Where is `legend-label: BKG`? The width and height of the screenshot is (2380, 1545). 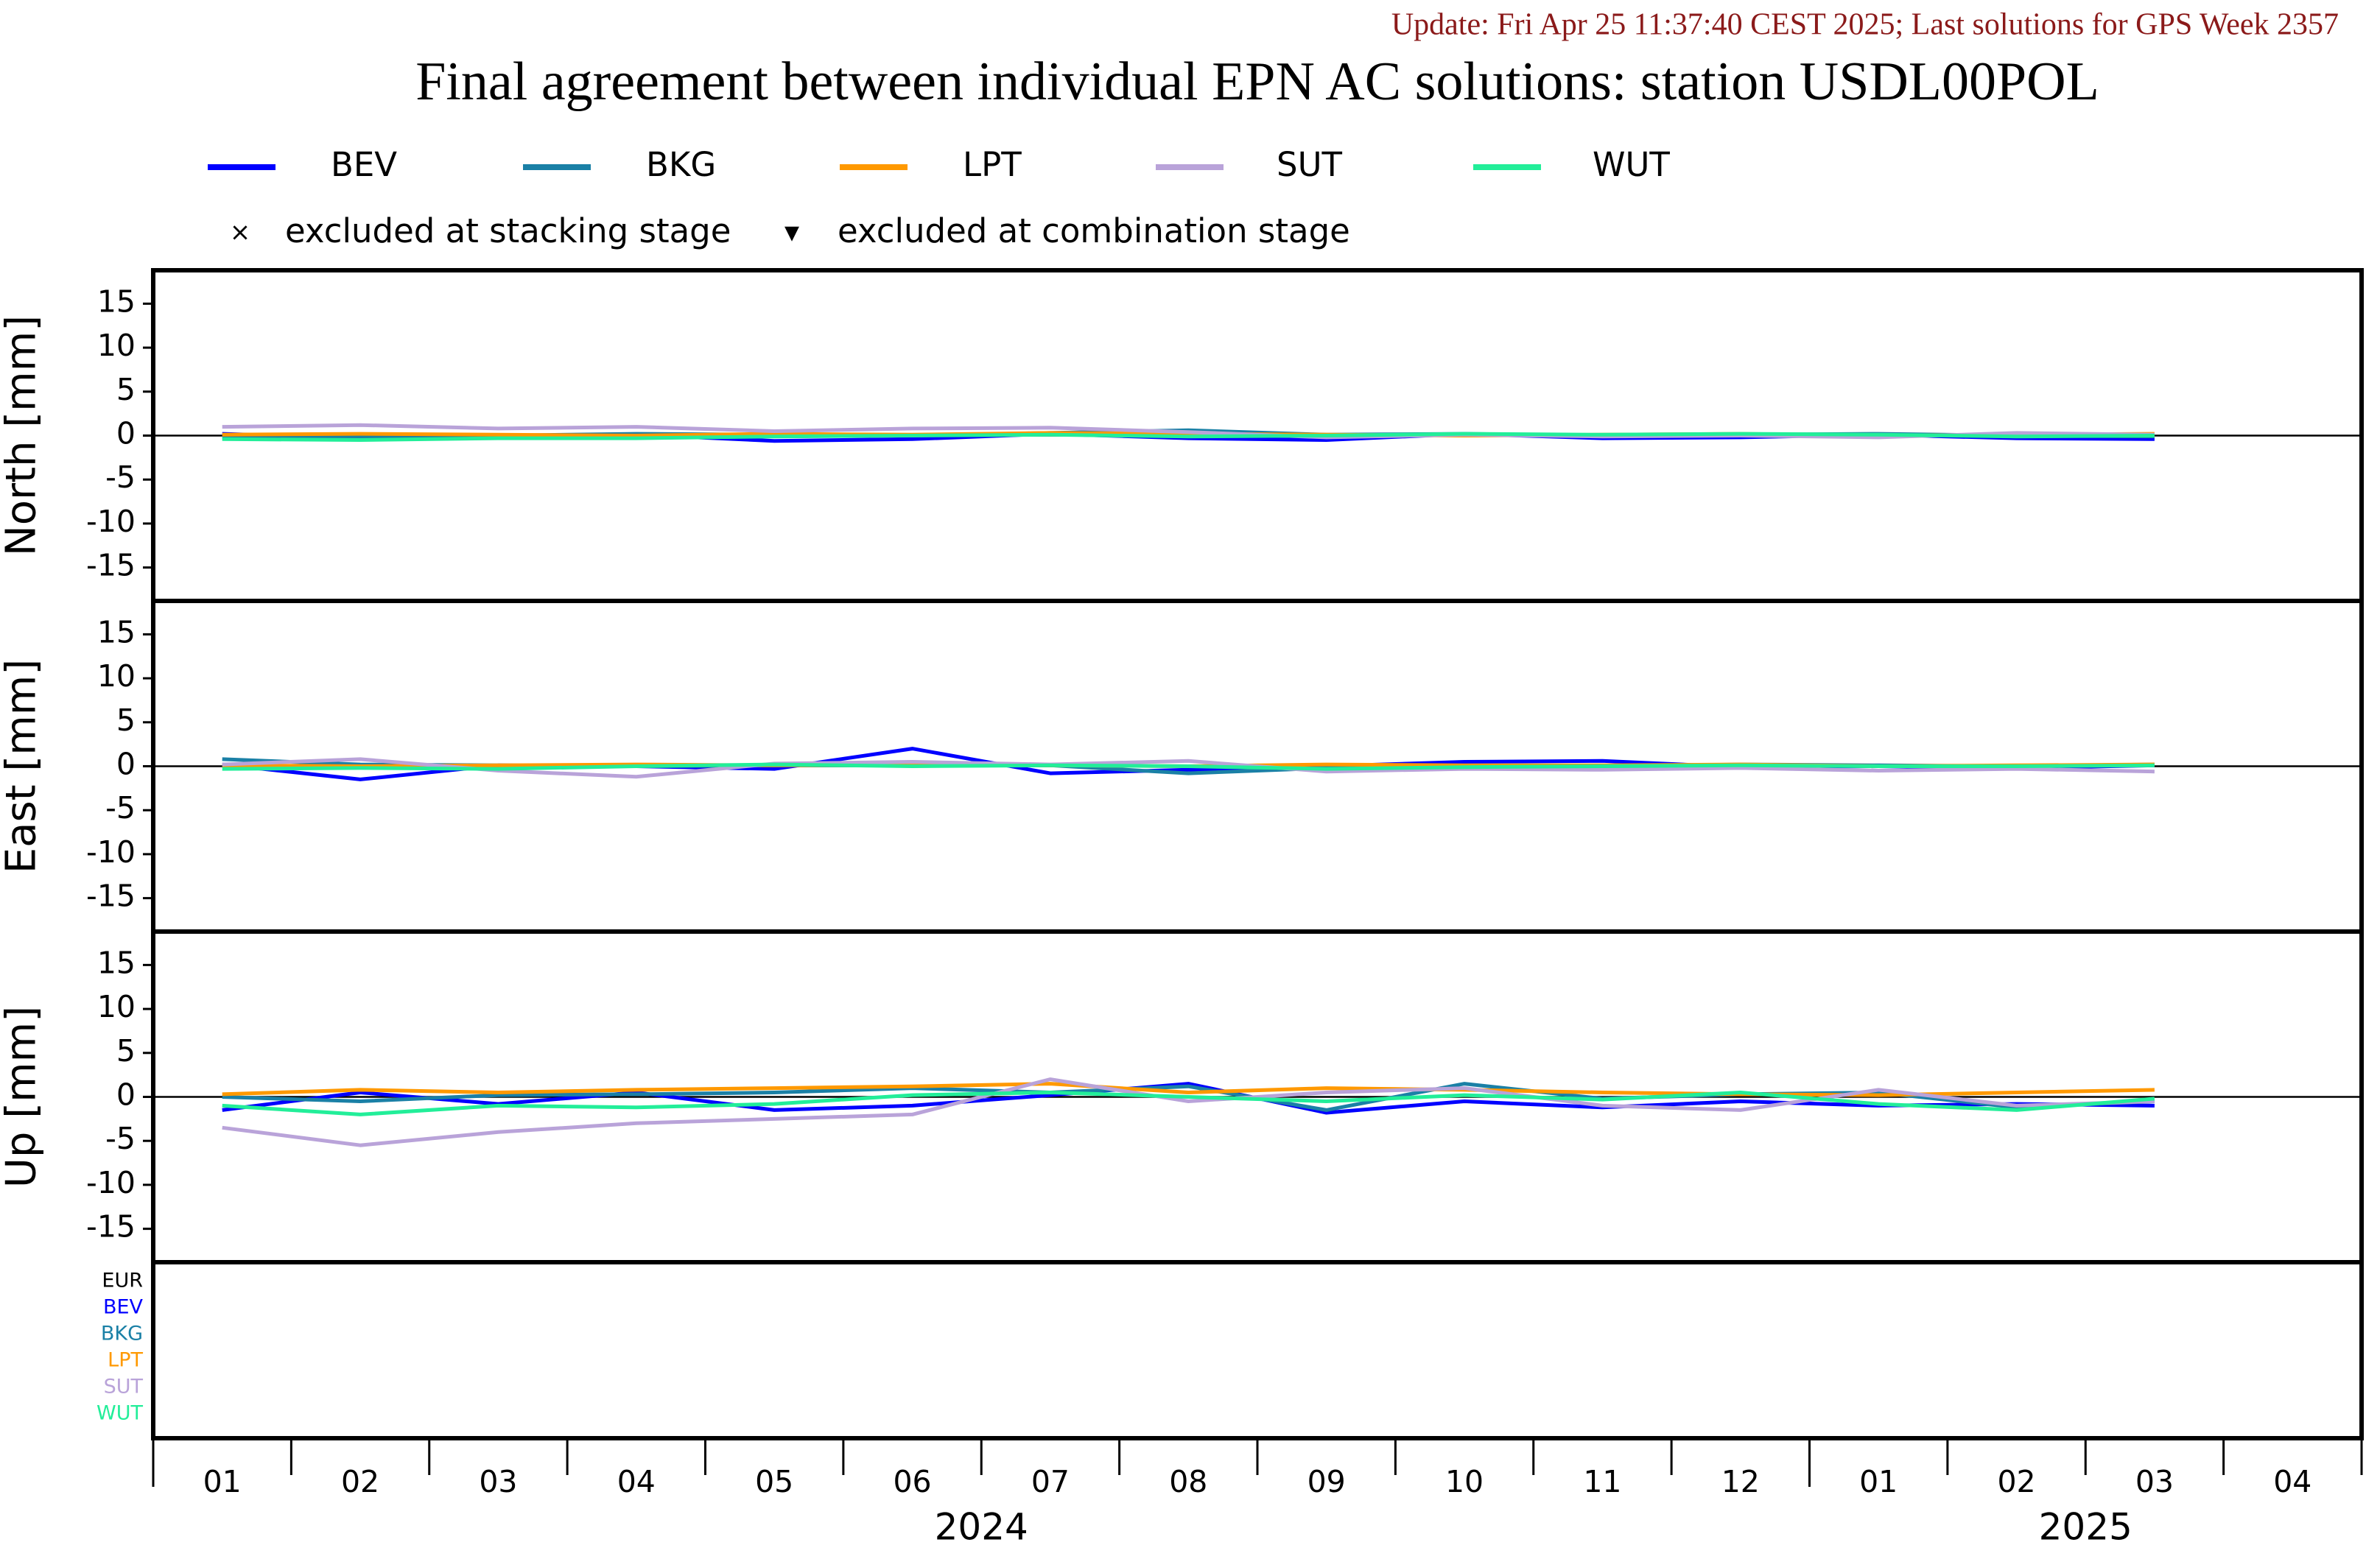 legend-label: BKG is located at coordinates (681, 165).